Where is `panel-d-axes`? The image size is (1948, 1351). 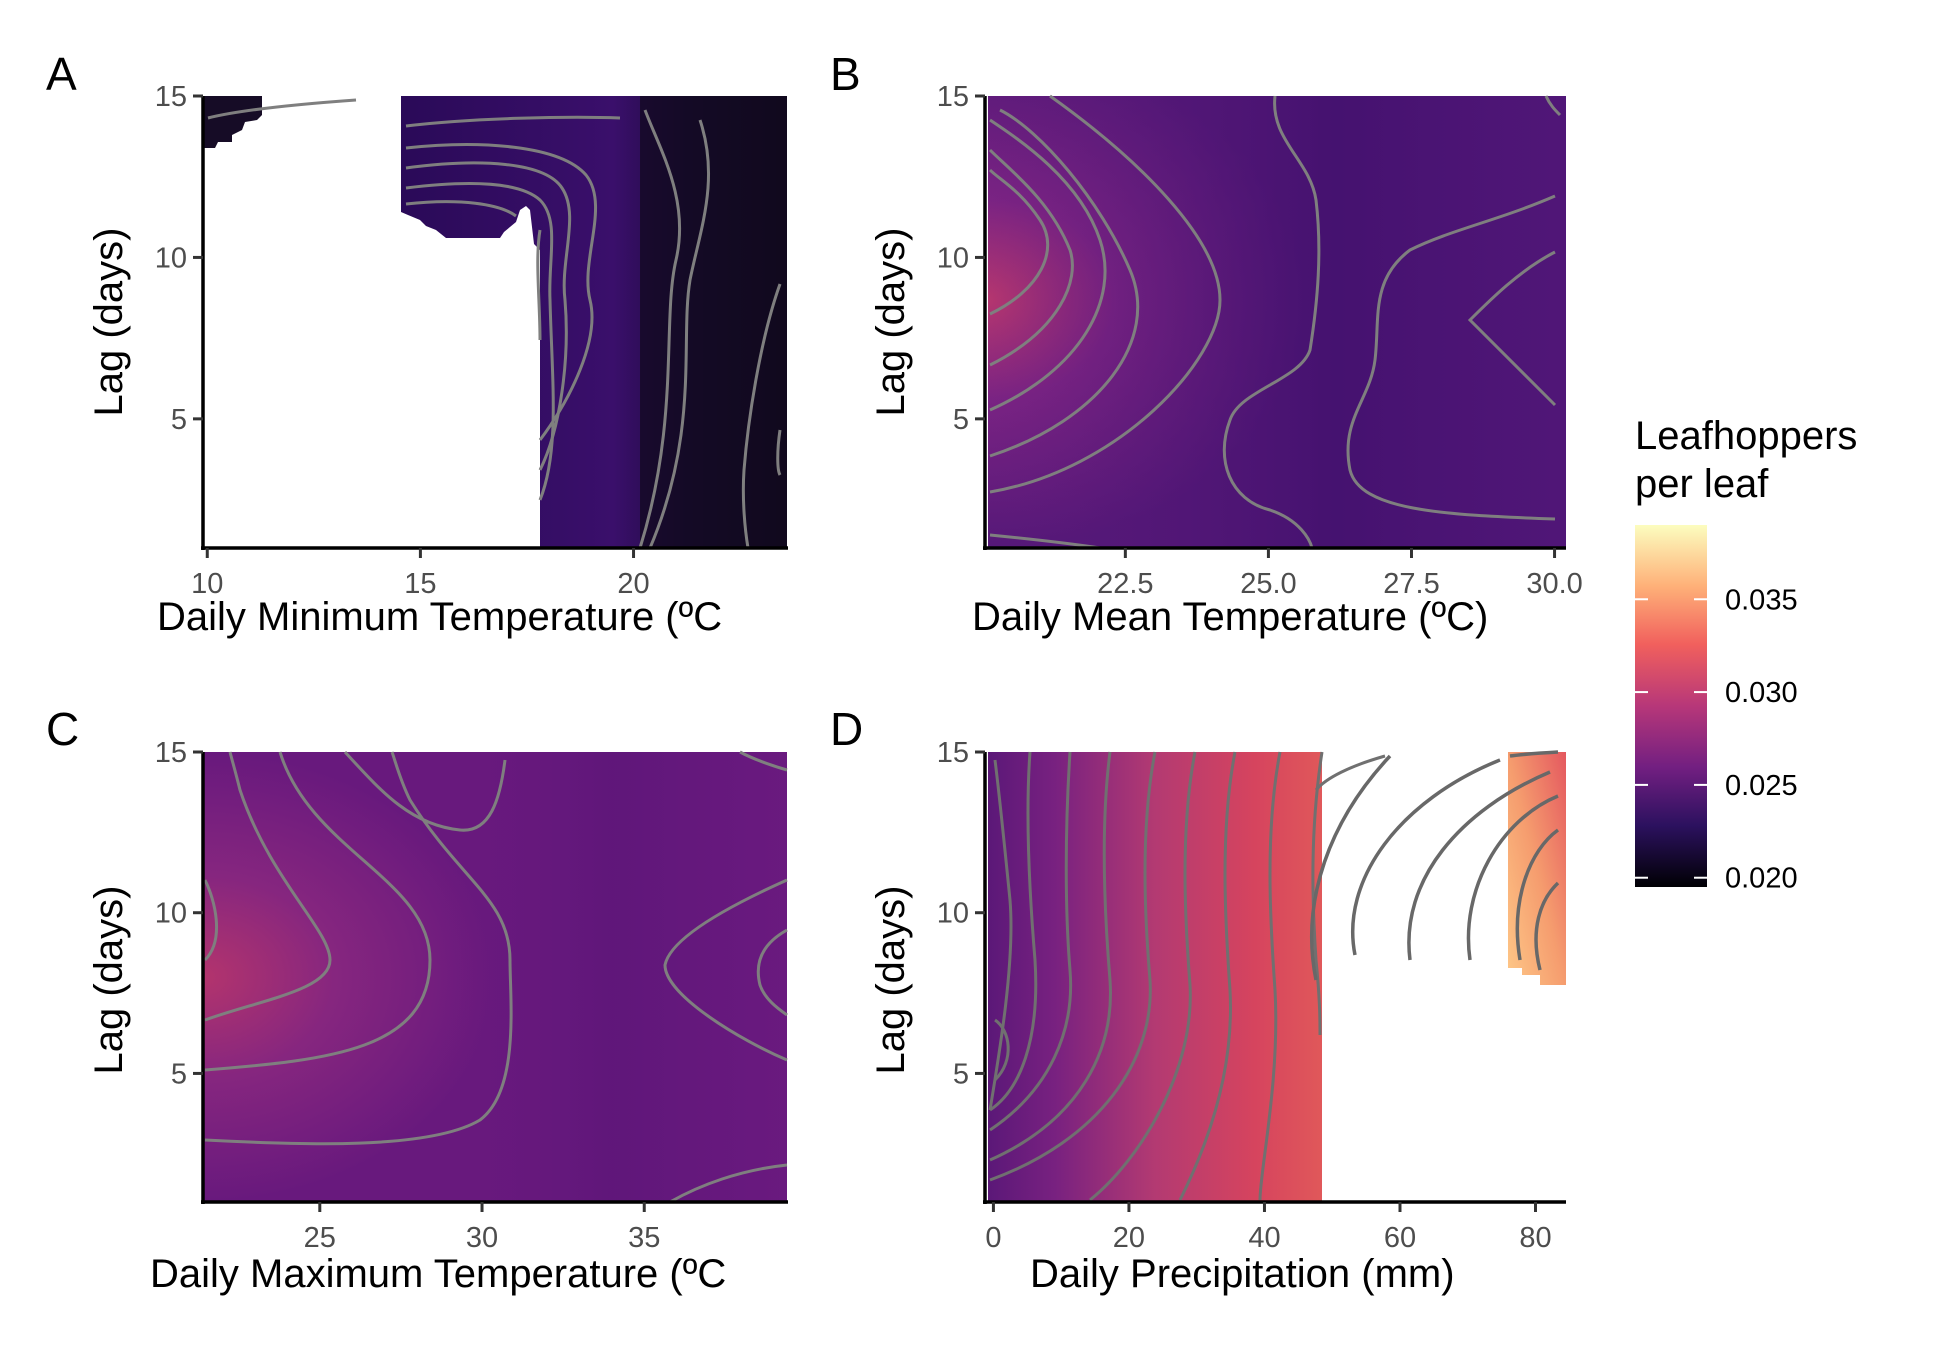 panel-d-axes is located at coordinates (1274, 978).